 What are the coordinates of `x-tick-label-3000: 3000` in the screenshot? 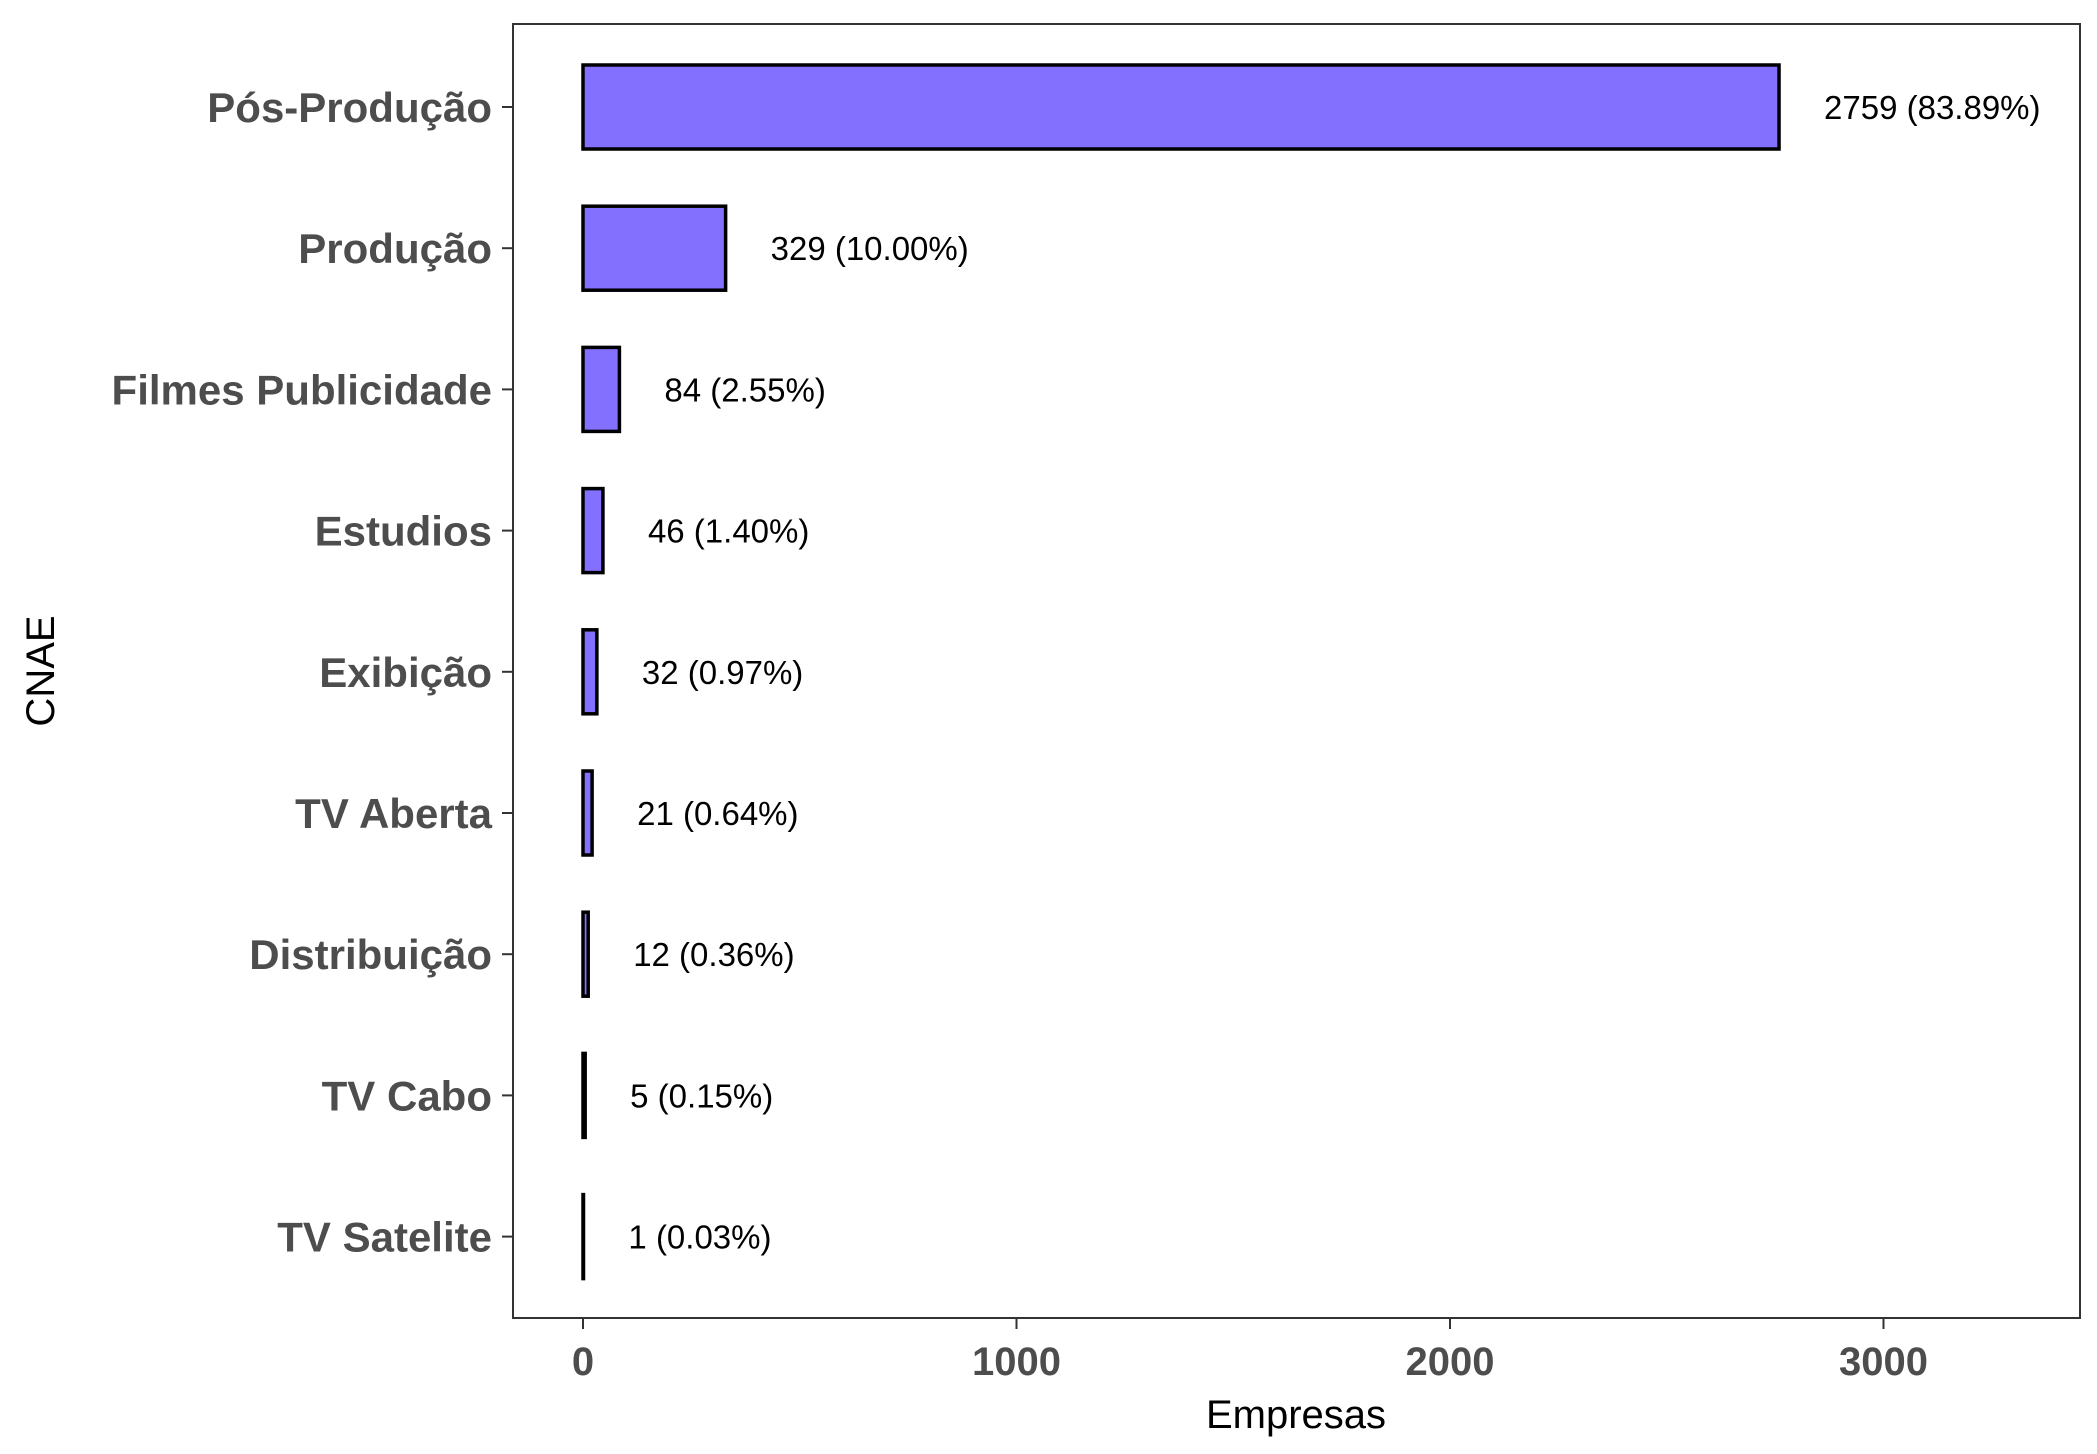 It's located at (1883, 1362).